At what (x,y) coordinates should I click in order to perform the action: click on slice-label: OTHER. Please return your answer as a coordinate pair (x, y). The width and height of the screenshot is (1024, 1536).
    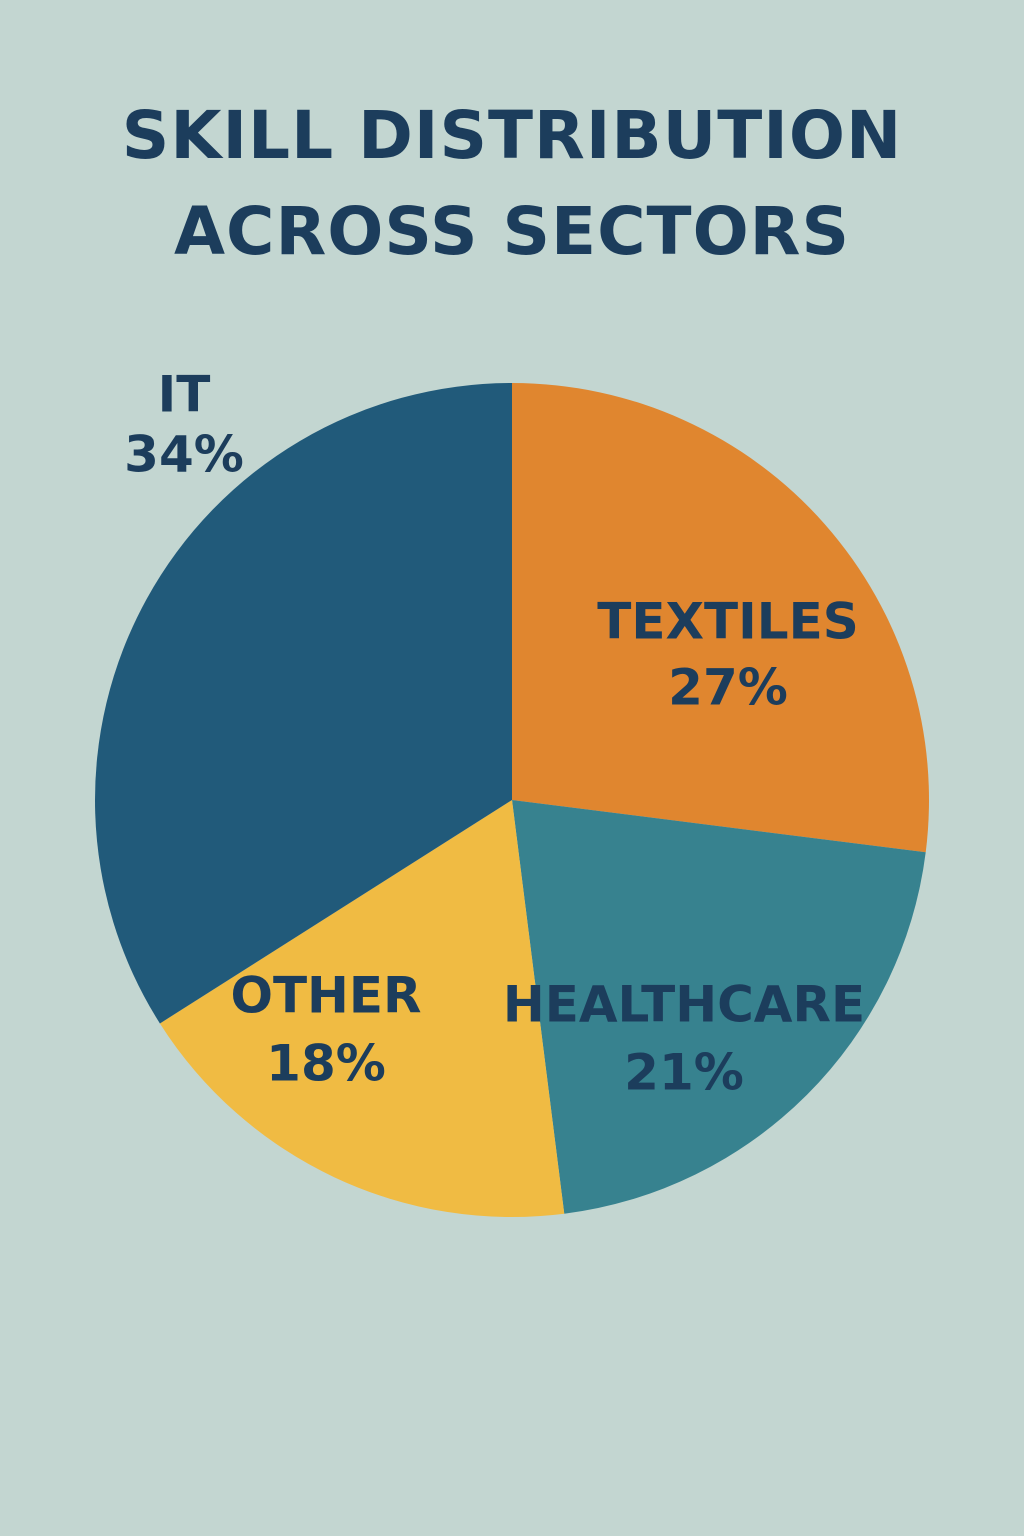
    Looking at the image, I should click on (325, 996).